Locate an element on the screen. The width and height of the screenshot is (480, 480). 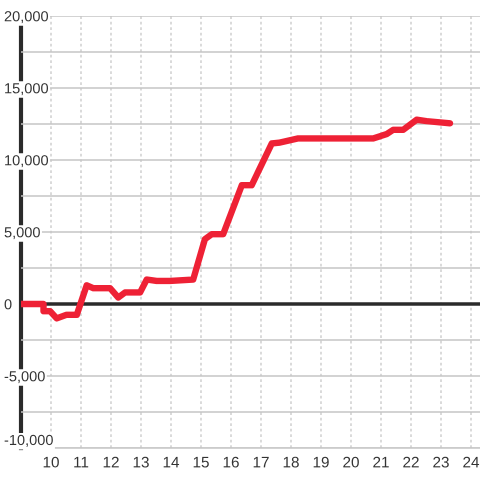
x-tick-label: 21 is located at coordinates (381, 462).